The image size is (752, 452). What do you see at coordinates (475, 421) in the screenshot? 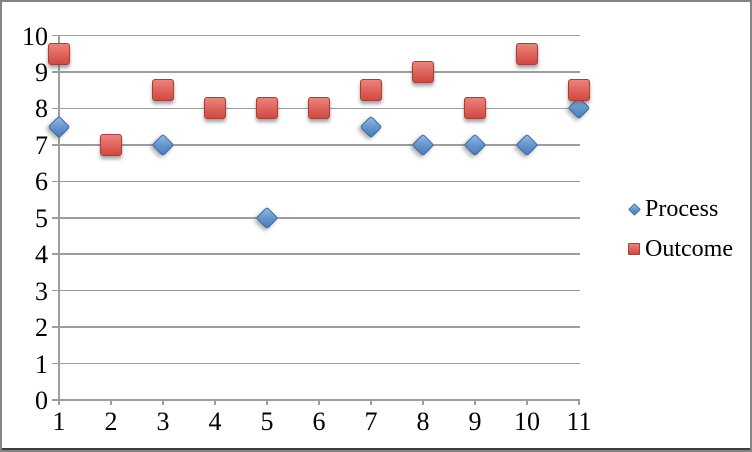
I see `x-axis-label: 9` at bounding box center [475, 421].